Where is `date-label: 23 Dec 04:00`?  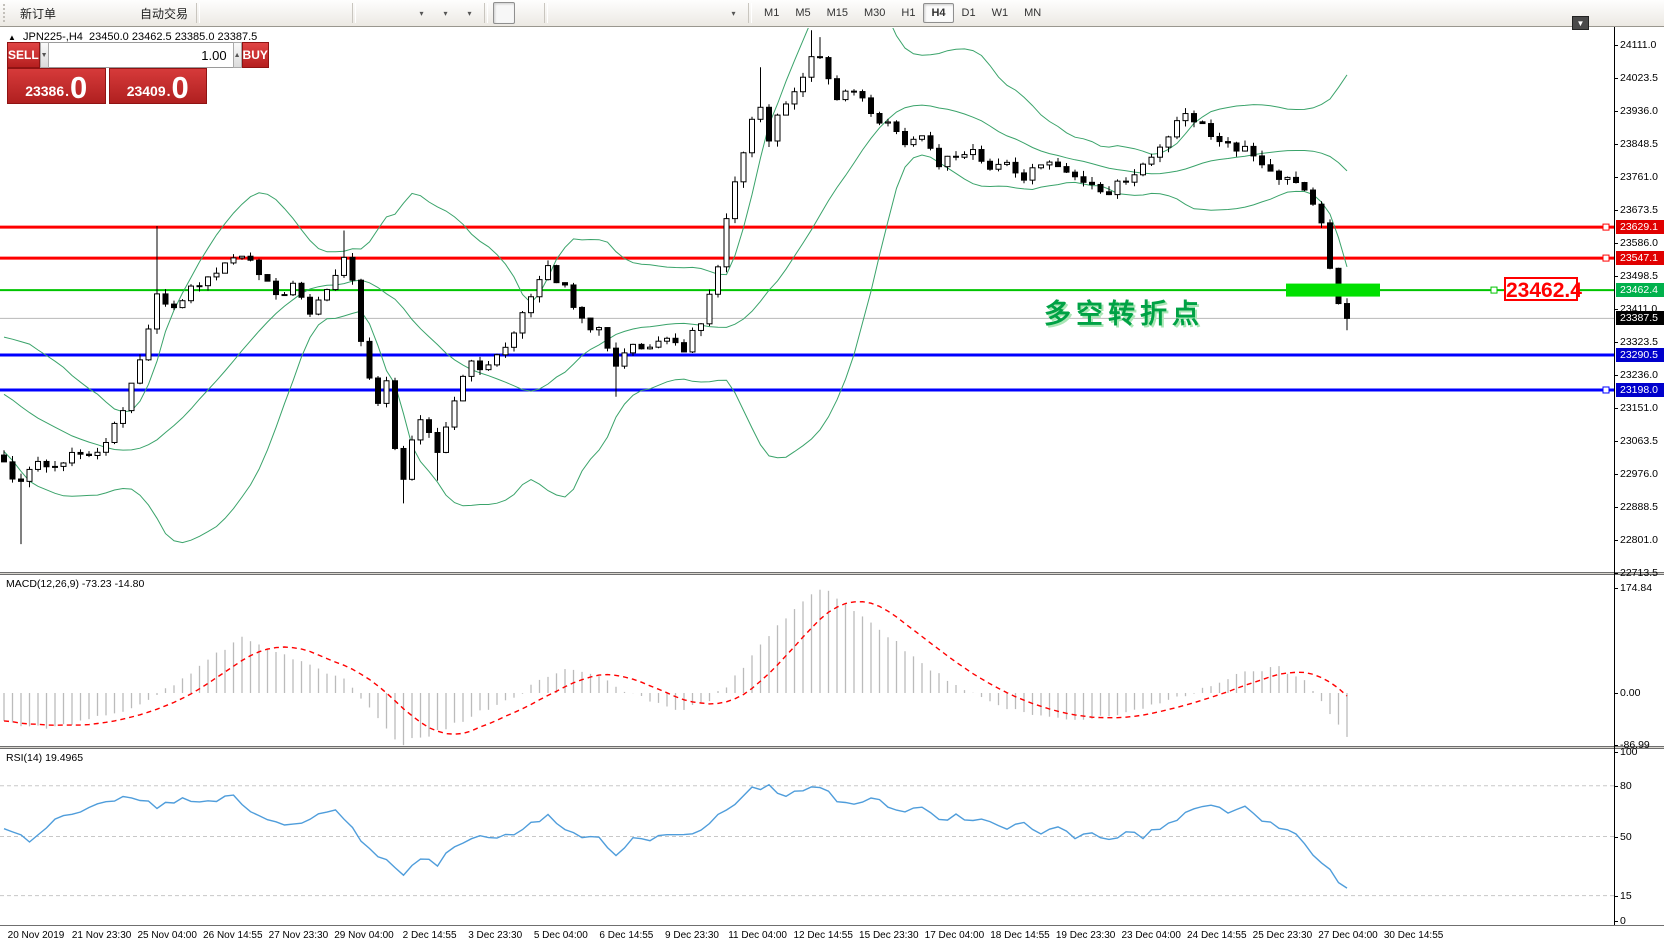
date-label: 23 Dec 04:00 is located at coordinates (1151, 935).